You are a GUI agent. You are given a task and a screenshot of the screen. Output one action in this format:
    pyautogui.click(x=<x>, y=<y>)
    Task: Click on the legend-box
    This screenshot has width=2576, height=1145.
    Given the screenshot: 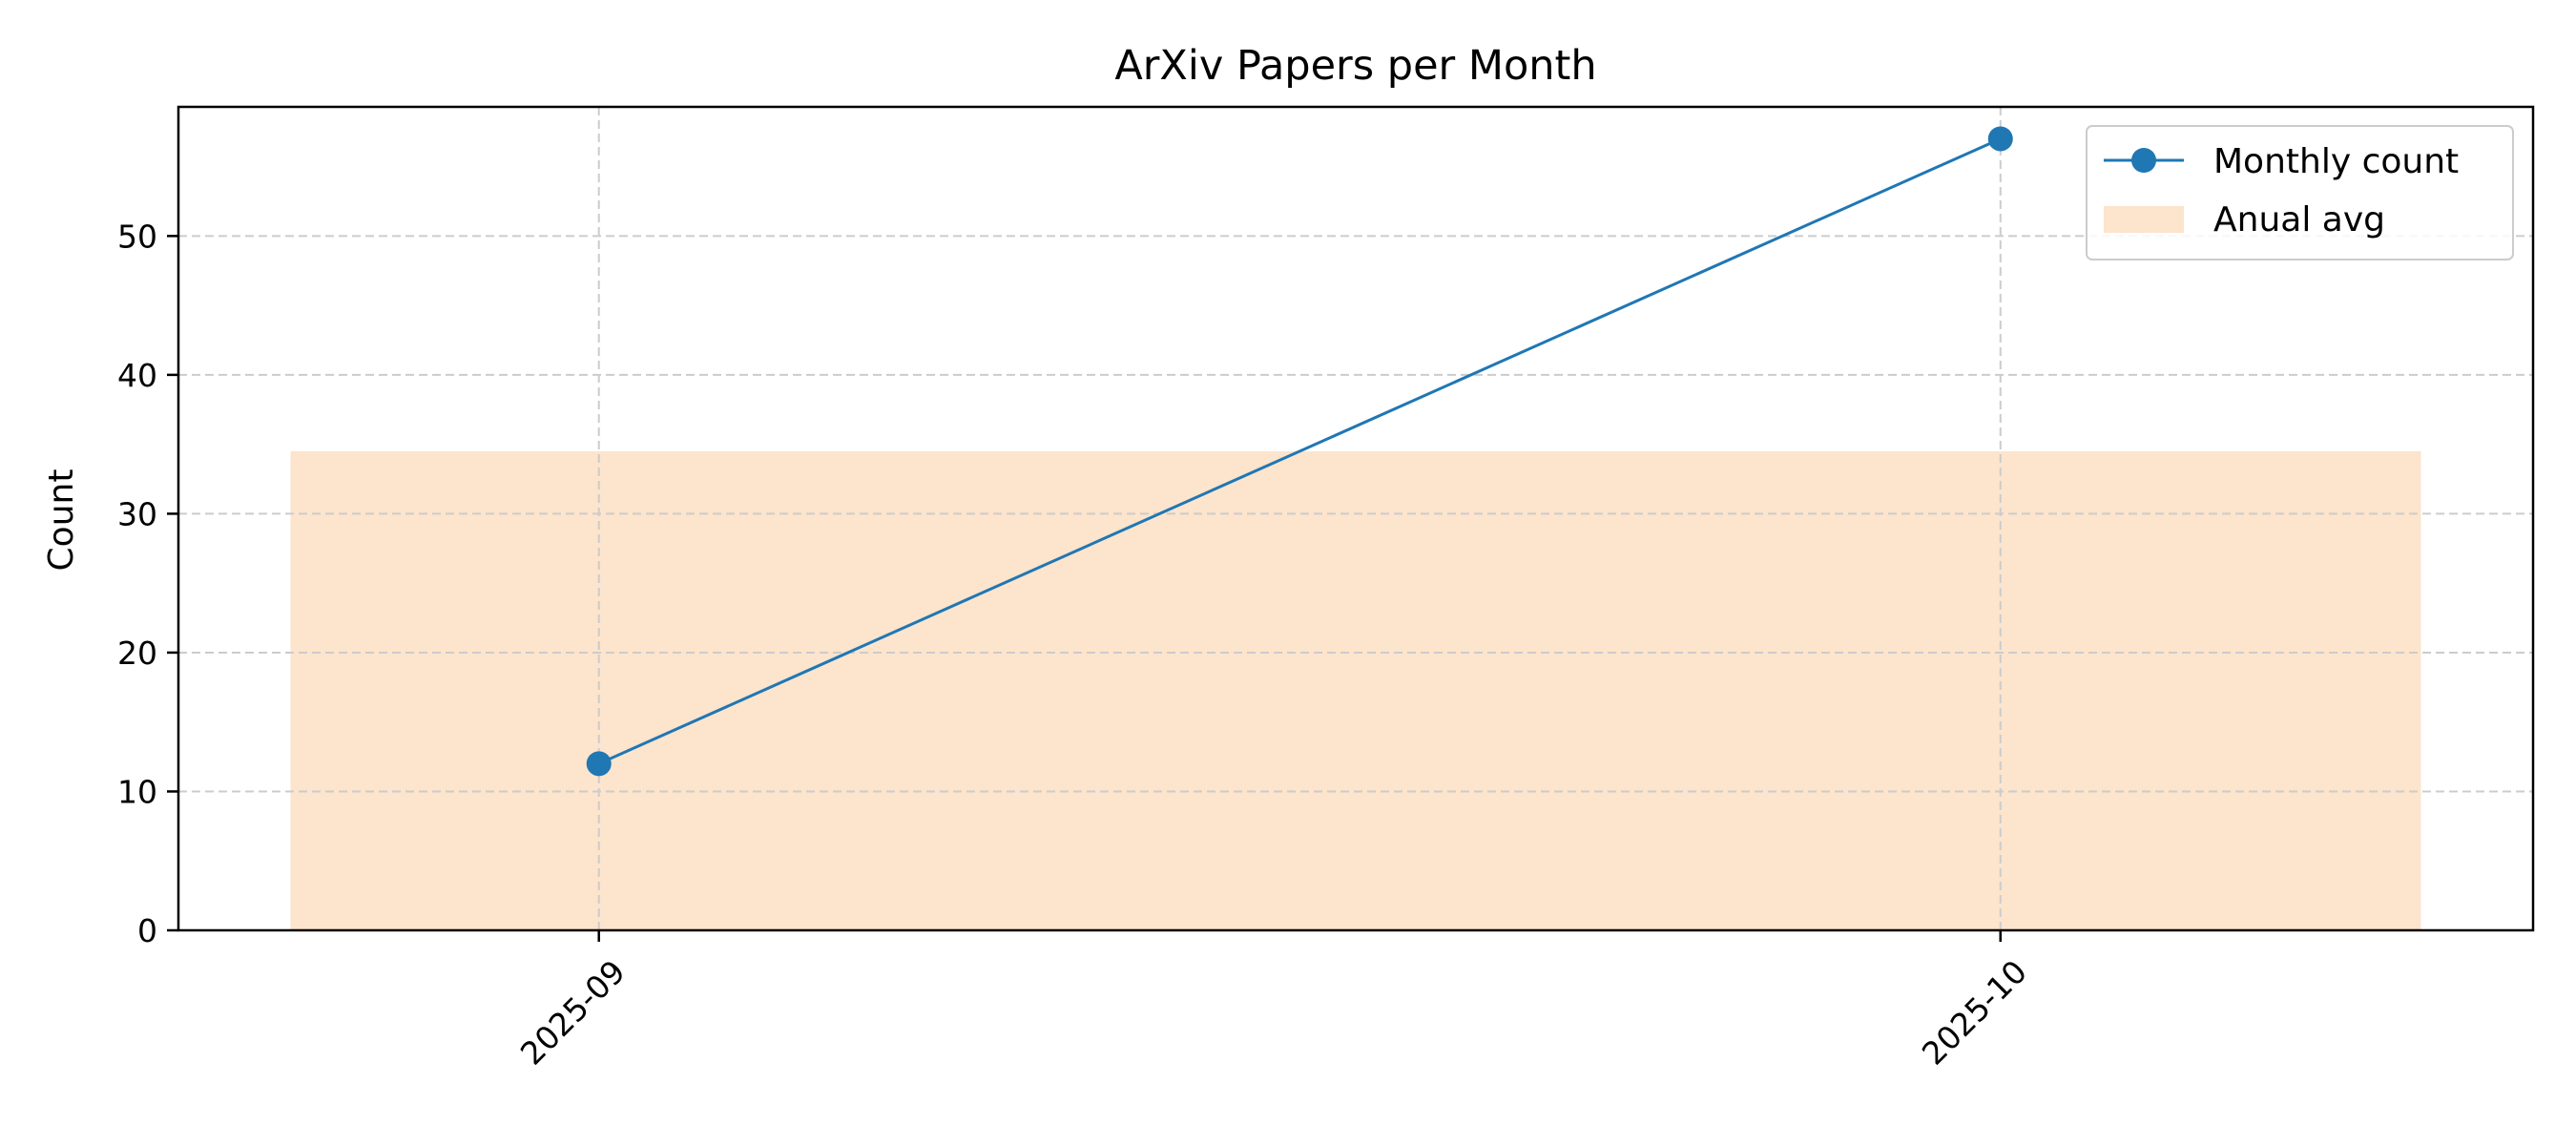 What is the action you would take?
    pyautogui.click(x=2300, y=192)
    